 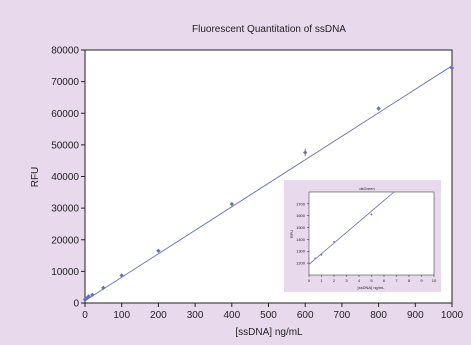 I want to click on inset-x-axis-label: [ssDNA] ng/mL, so click(x=372, y=287).